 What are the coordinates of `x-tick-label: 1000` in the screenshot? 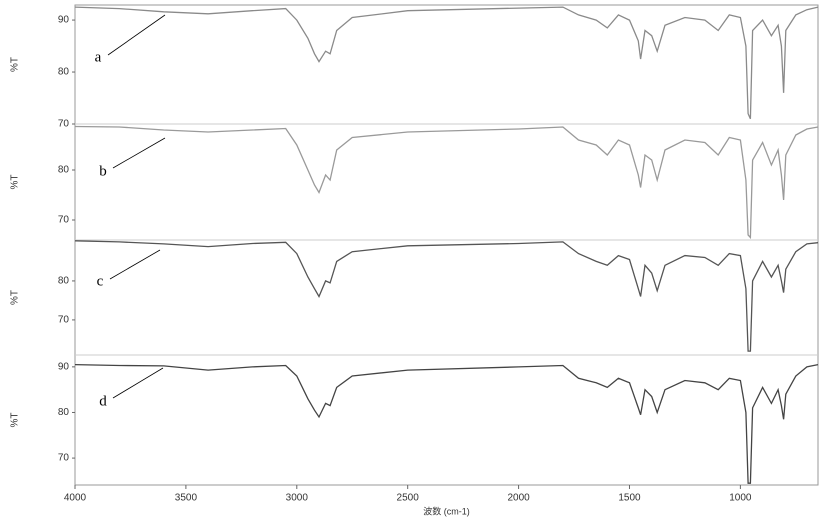 It's located at (740, 498).